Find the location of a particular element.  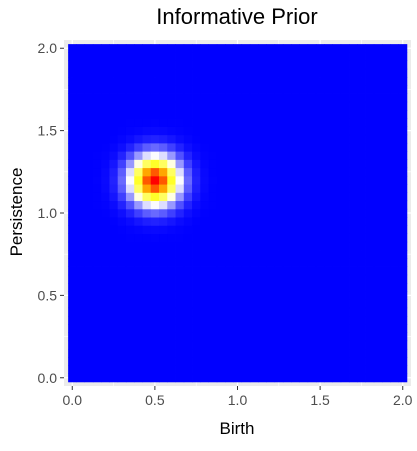

y-tick-label: 0.0 is located at coordinates (48, 378).